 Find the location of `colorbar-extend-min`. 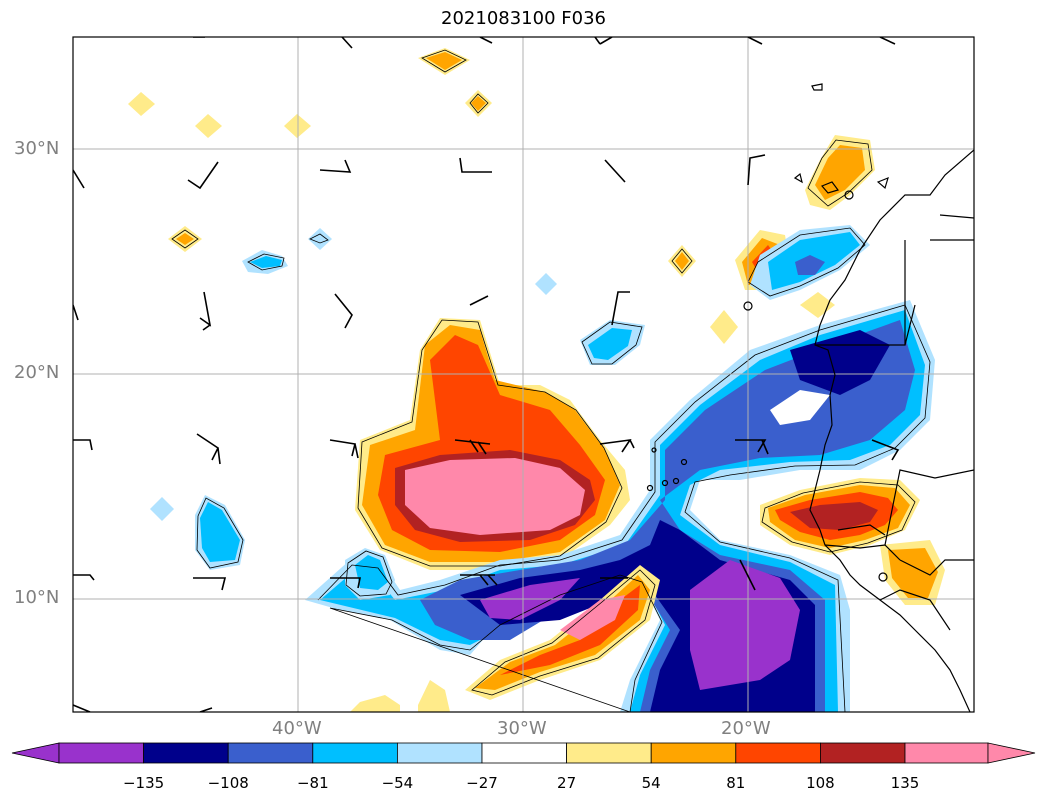

colorbar-extend-min is located at coordinates (35, 753).